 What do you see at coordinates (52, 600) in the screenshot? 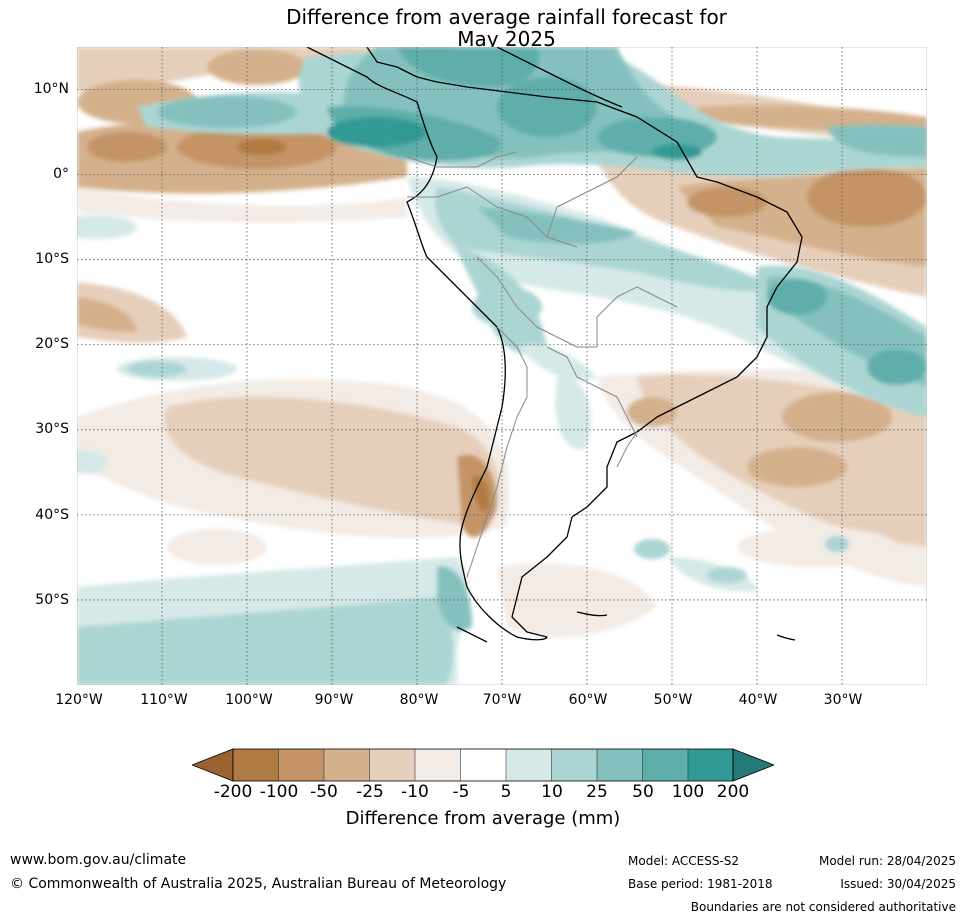
I see `lat-label-50s: 50°S` at bounding box center [52, 600].